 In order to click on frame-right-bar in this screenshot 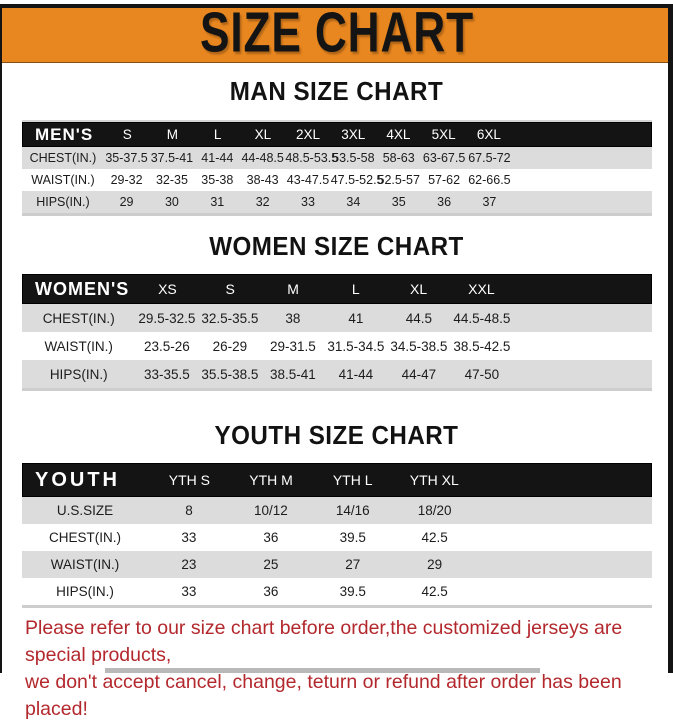, I will do `click(670, 338)`.